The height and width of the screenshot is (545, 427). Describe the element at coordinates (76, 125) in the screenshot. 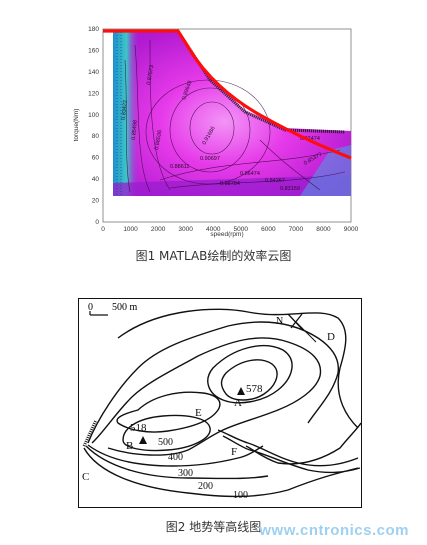

I see `y-axis-label: torque(Nm)` at that location.